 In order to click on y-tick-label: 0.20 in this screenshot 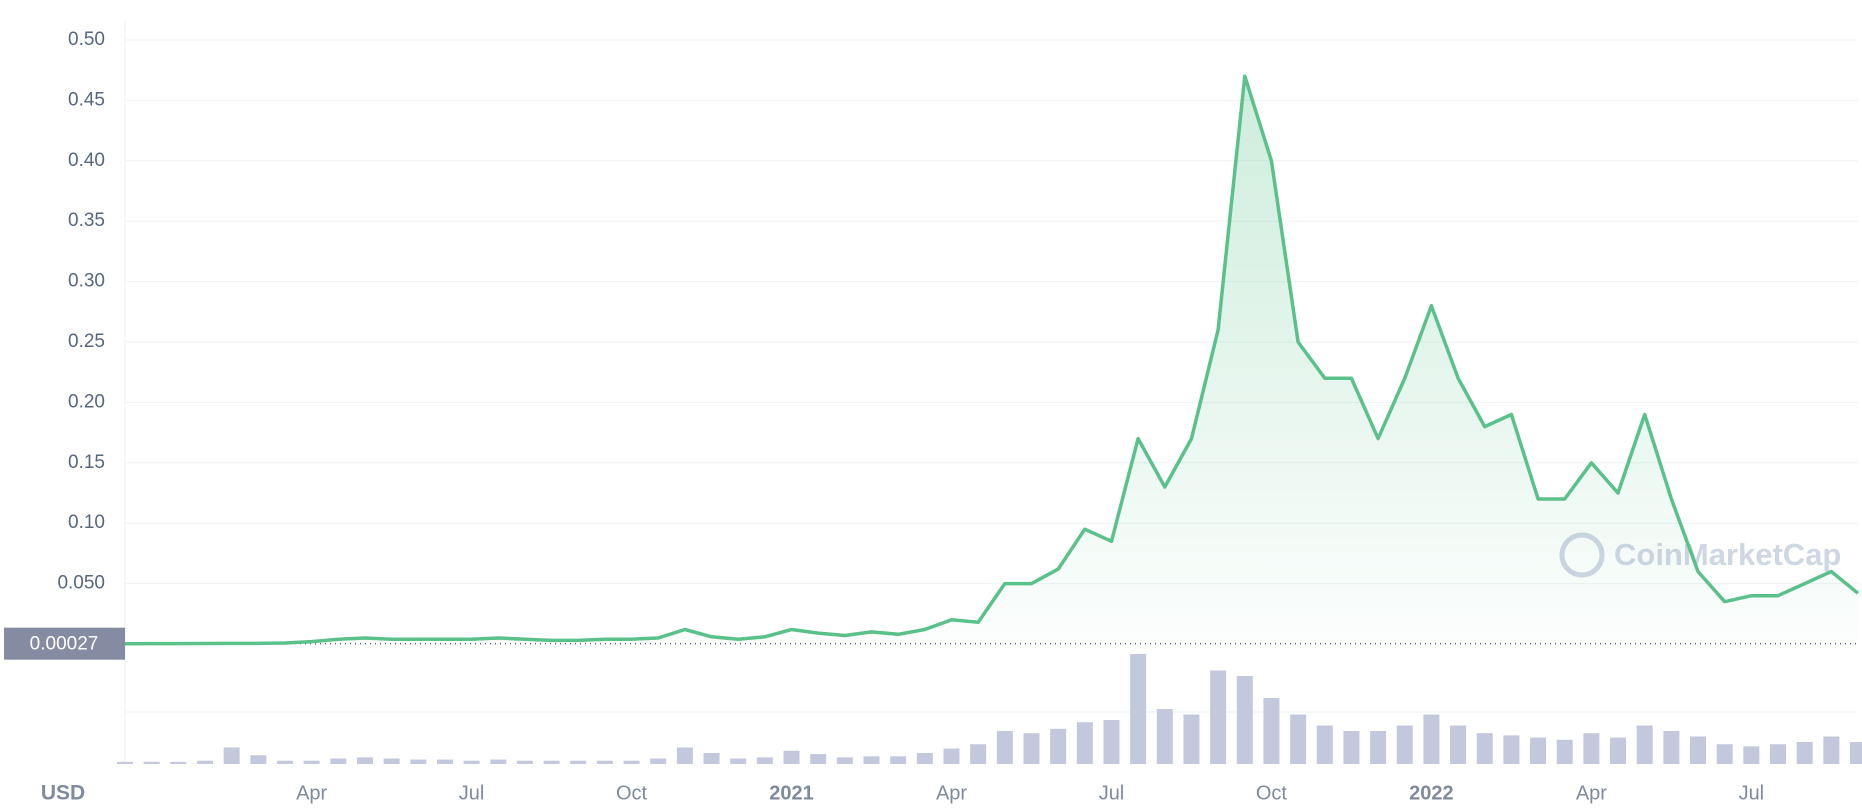, I will do `click(86, 401)`.